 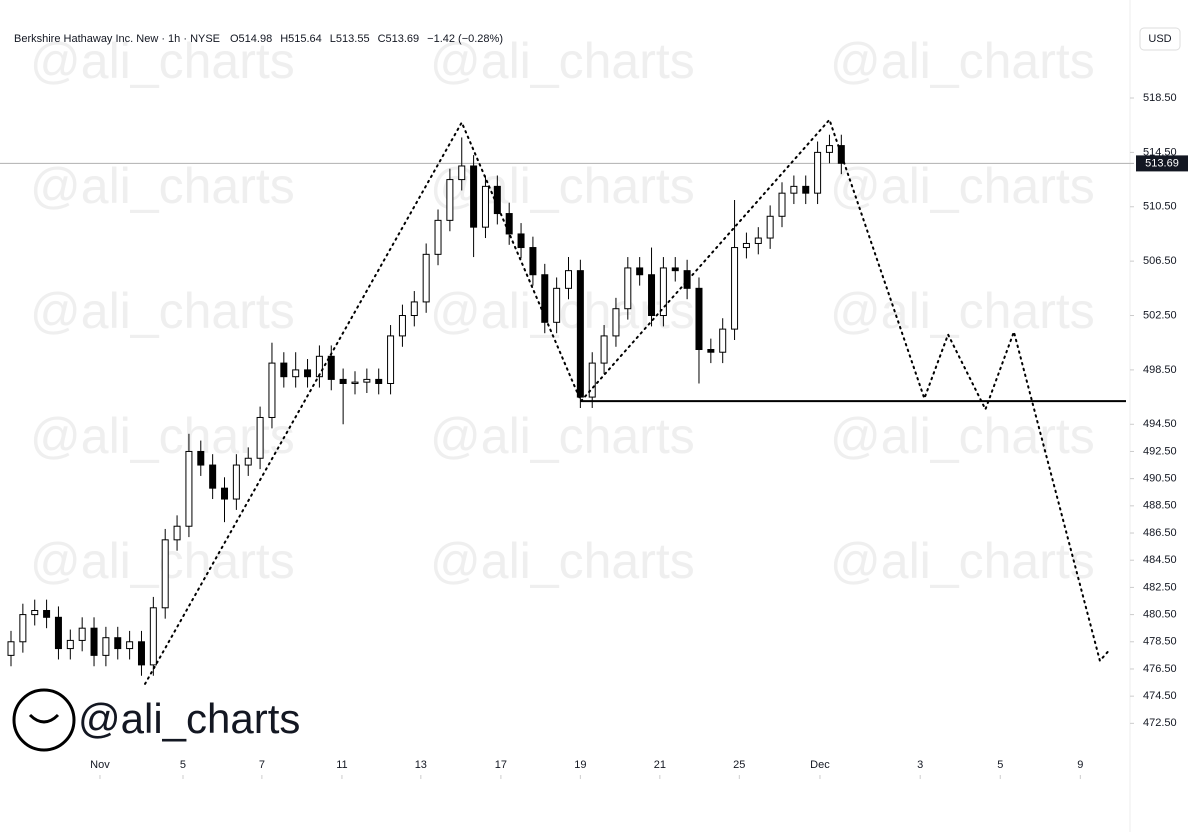 What do you see at coordinates (1160, 696) in the screenshot?
I see `y-tick-label: 474.50` at bounding box center [1160, 696].